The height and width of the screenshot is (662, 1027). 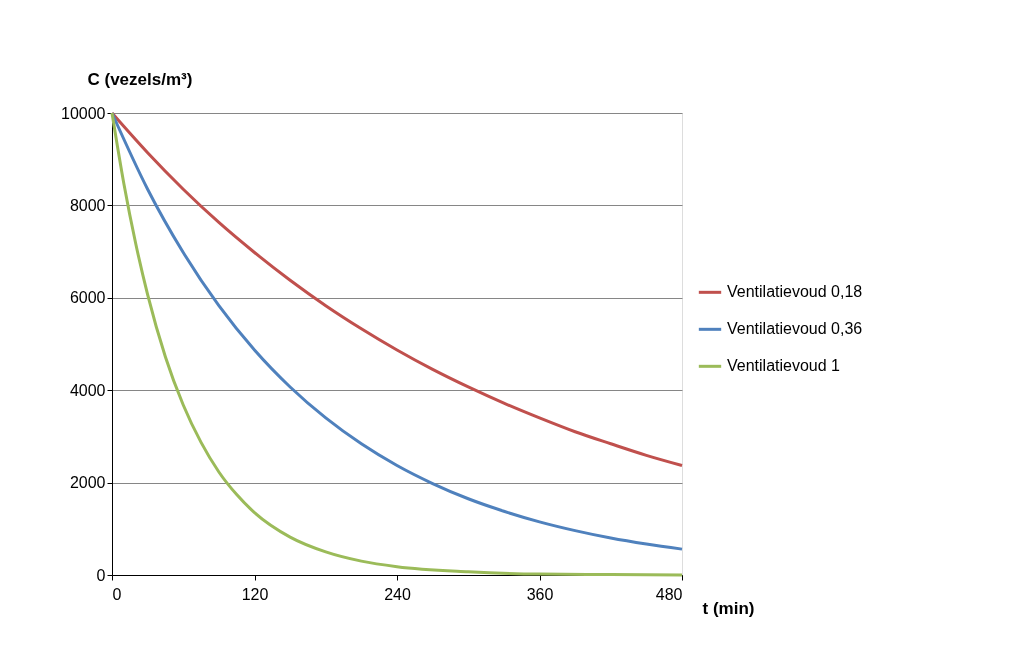 What do you see at coordinates (87, 390) in the screenshot?
I see `y-tick-label: 4000` at bounding box center [87, 390].